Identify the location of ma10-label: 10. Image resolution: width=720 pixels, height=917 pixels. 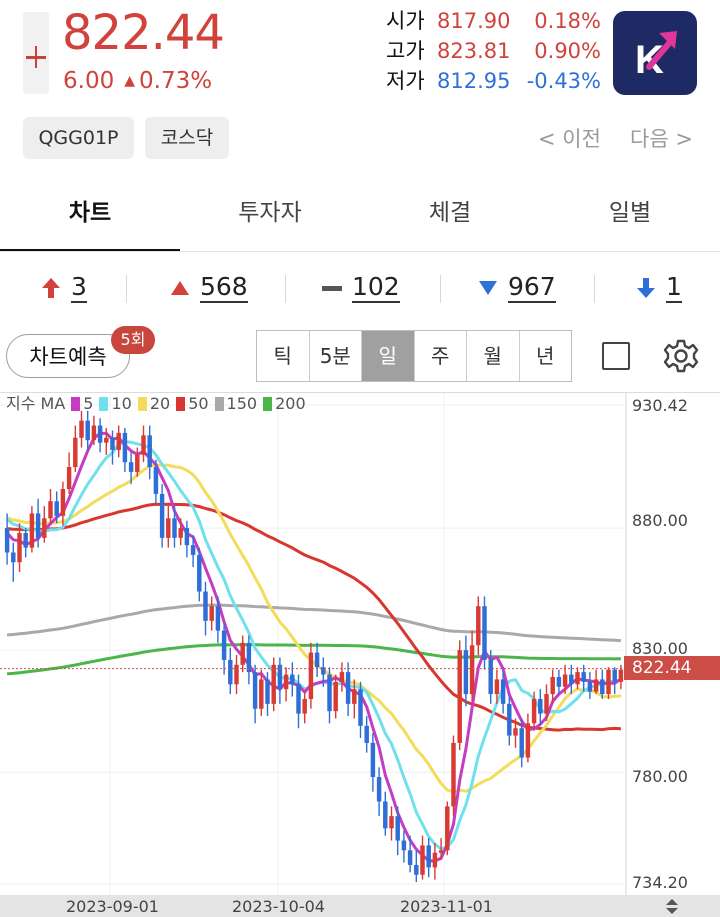
(121, 403).